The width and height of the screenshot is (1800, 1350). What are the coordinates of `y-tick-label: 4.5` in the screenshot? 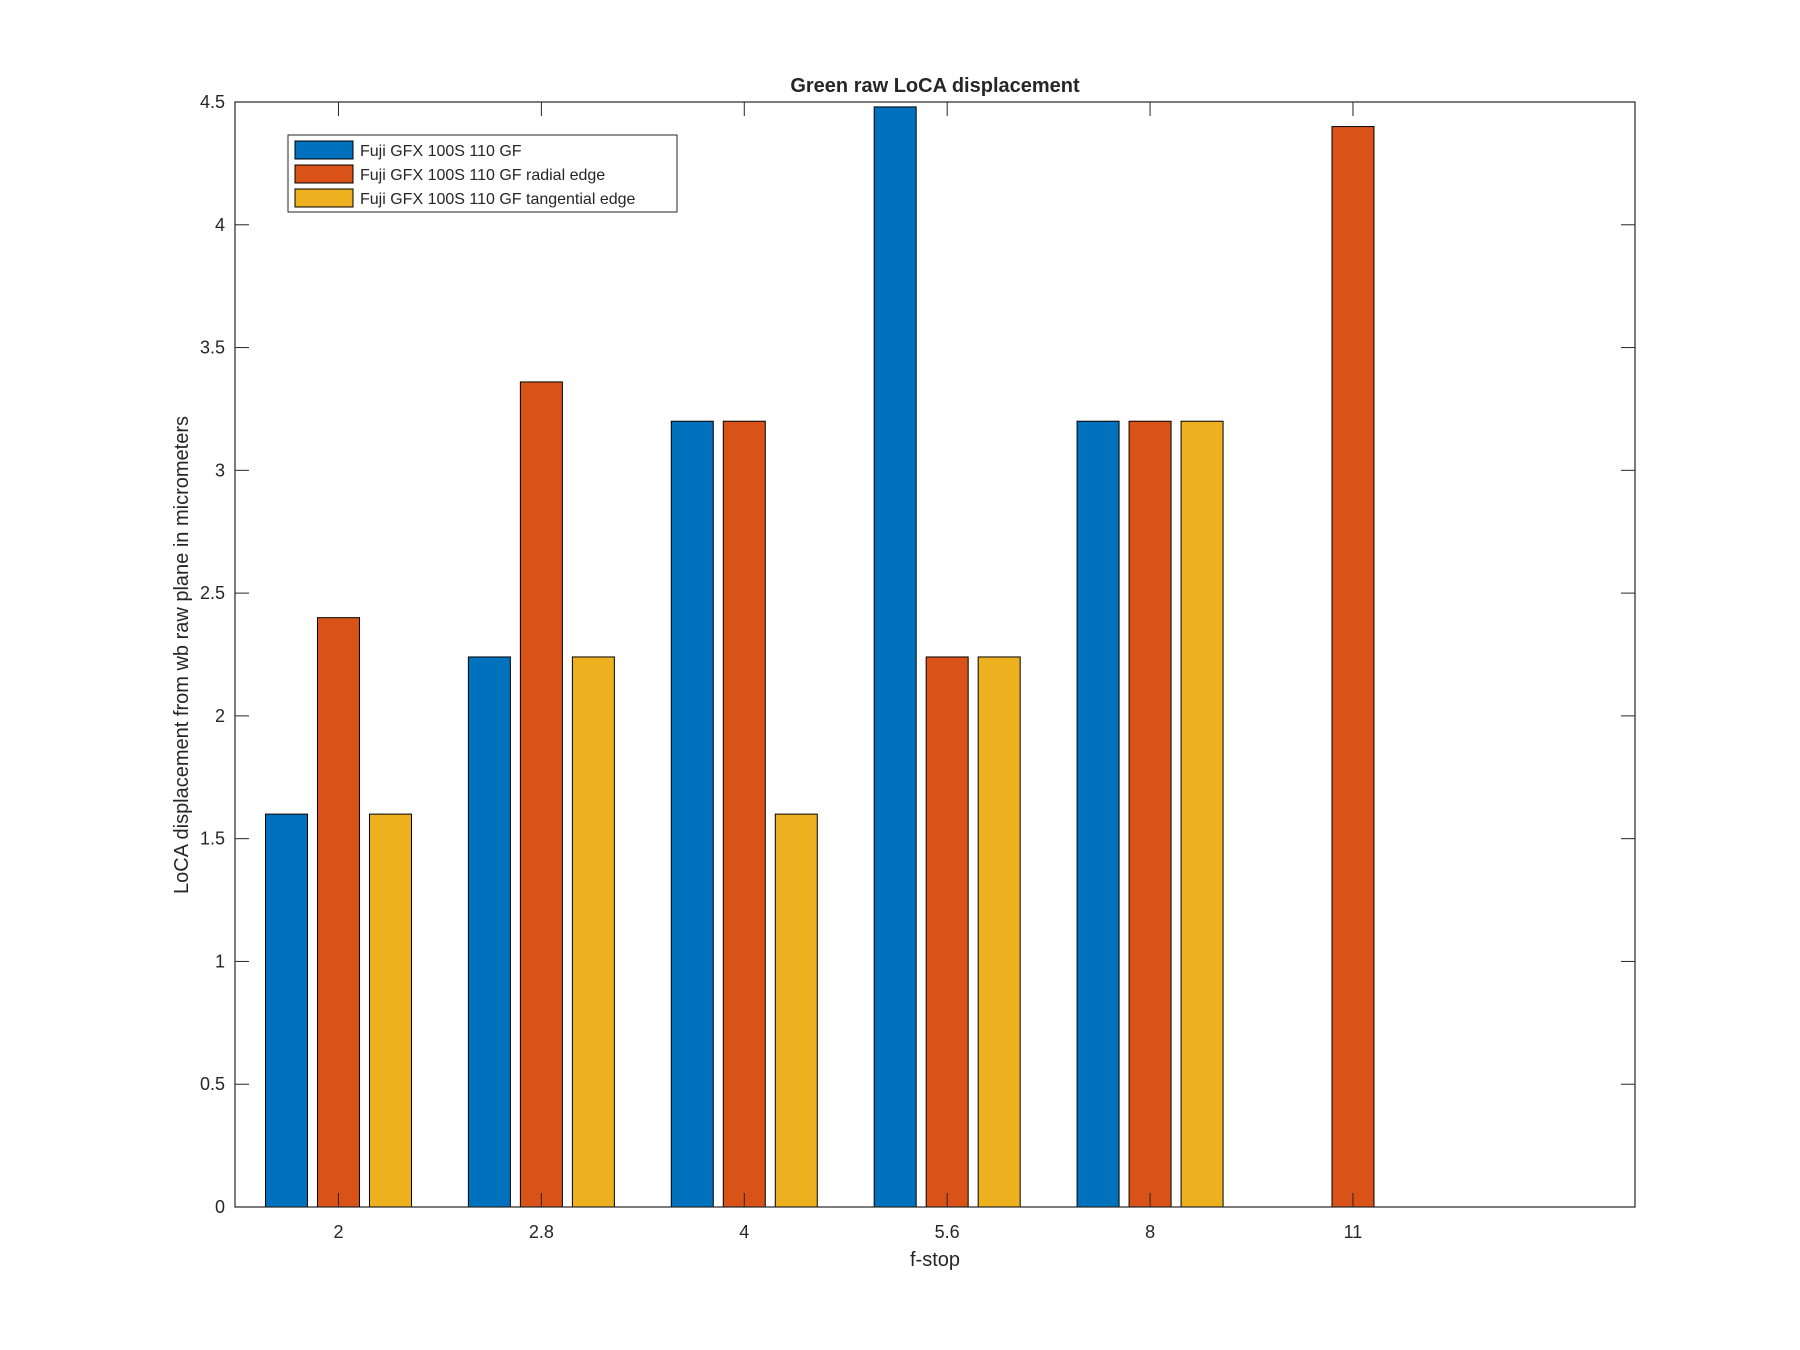 It's located at (212, 102).